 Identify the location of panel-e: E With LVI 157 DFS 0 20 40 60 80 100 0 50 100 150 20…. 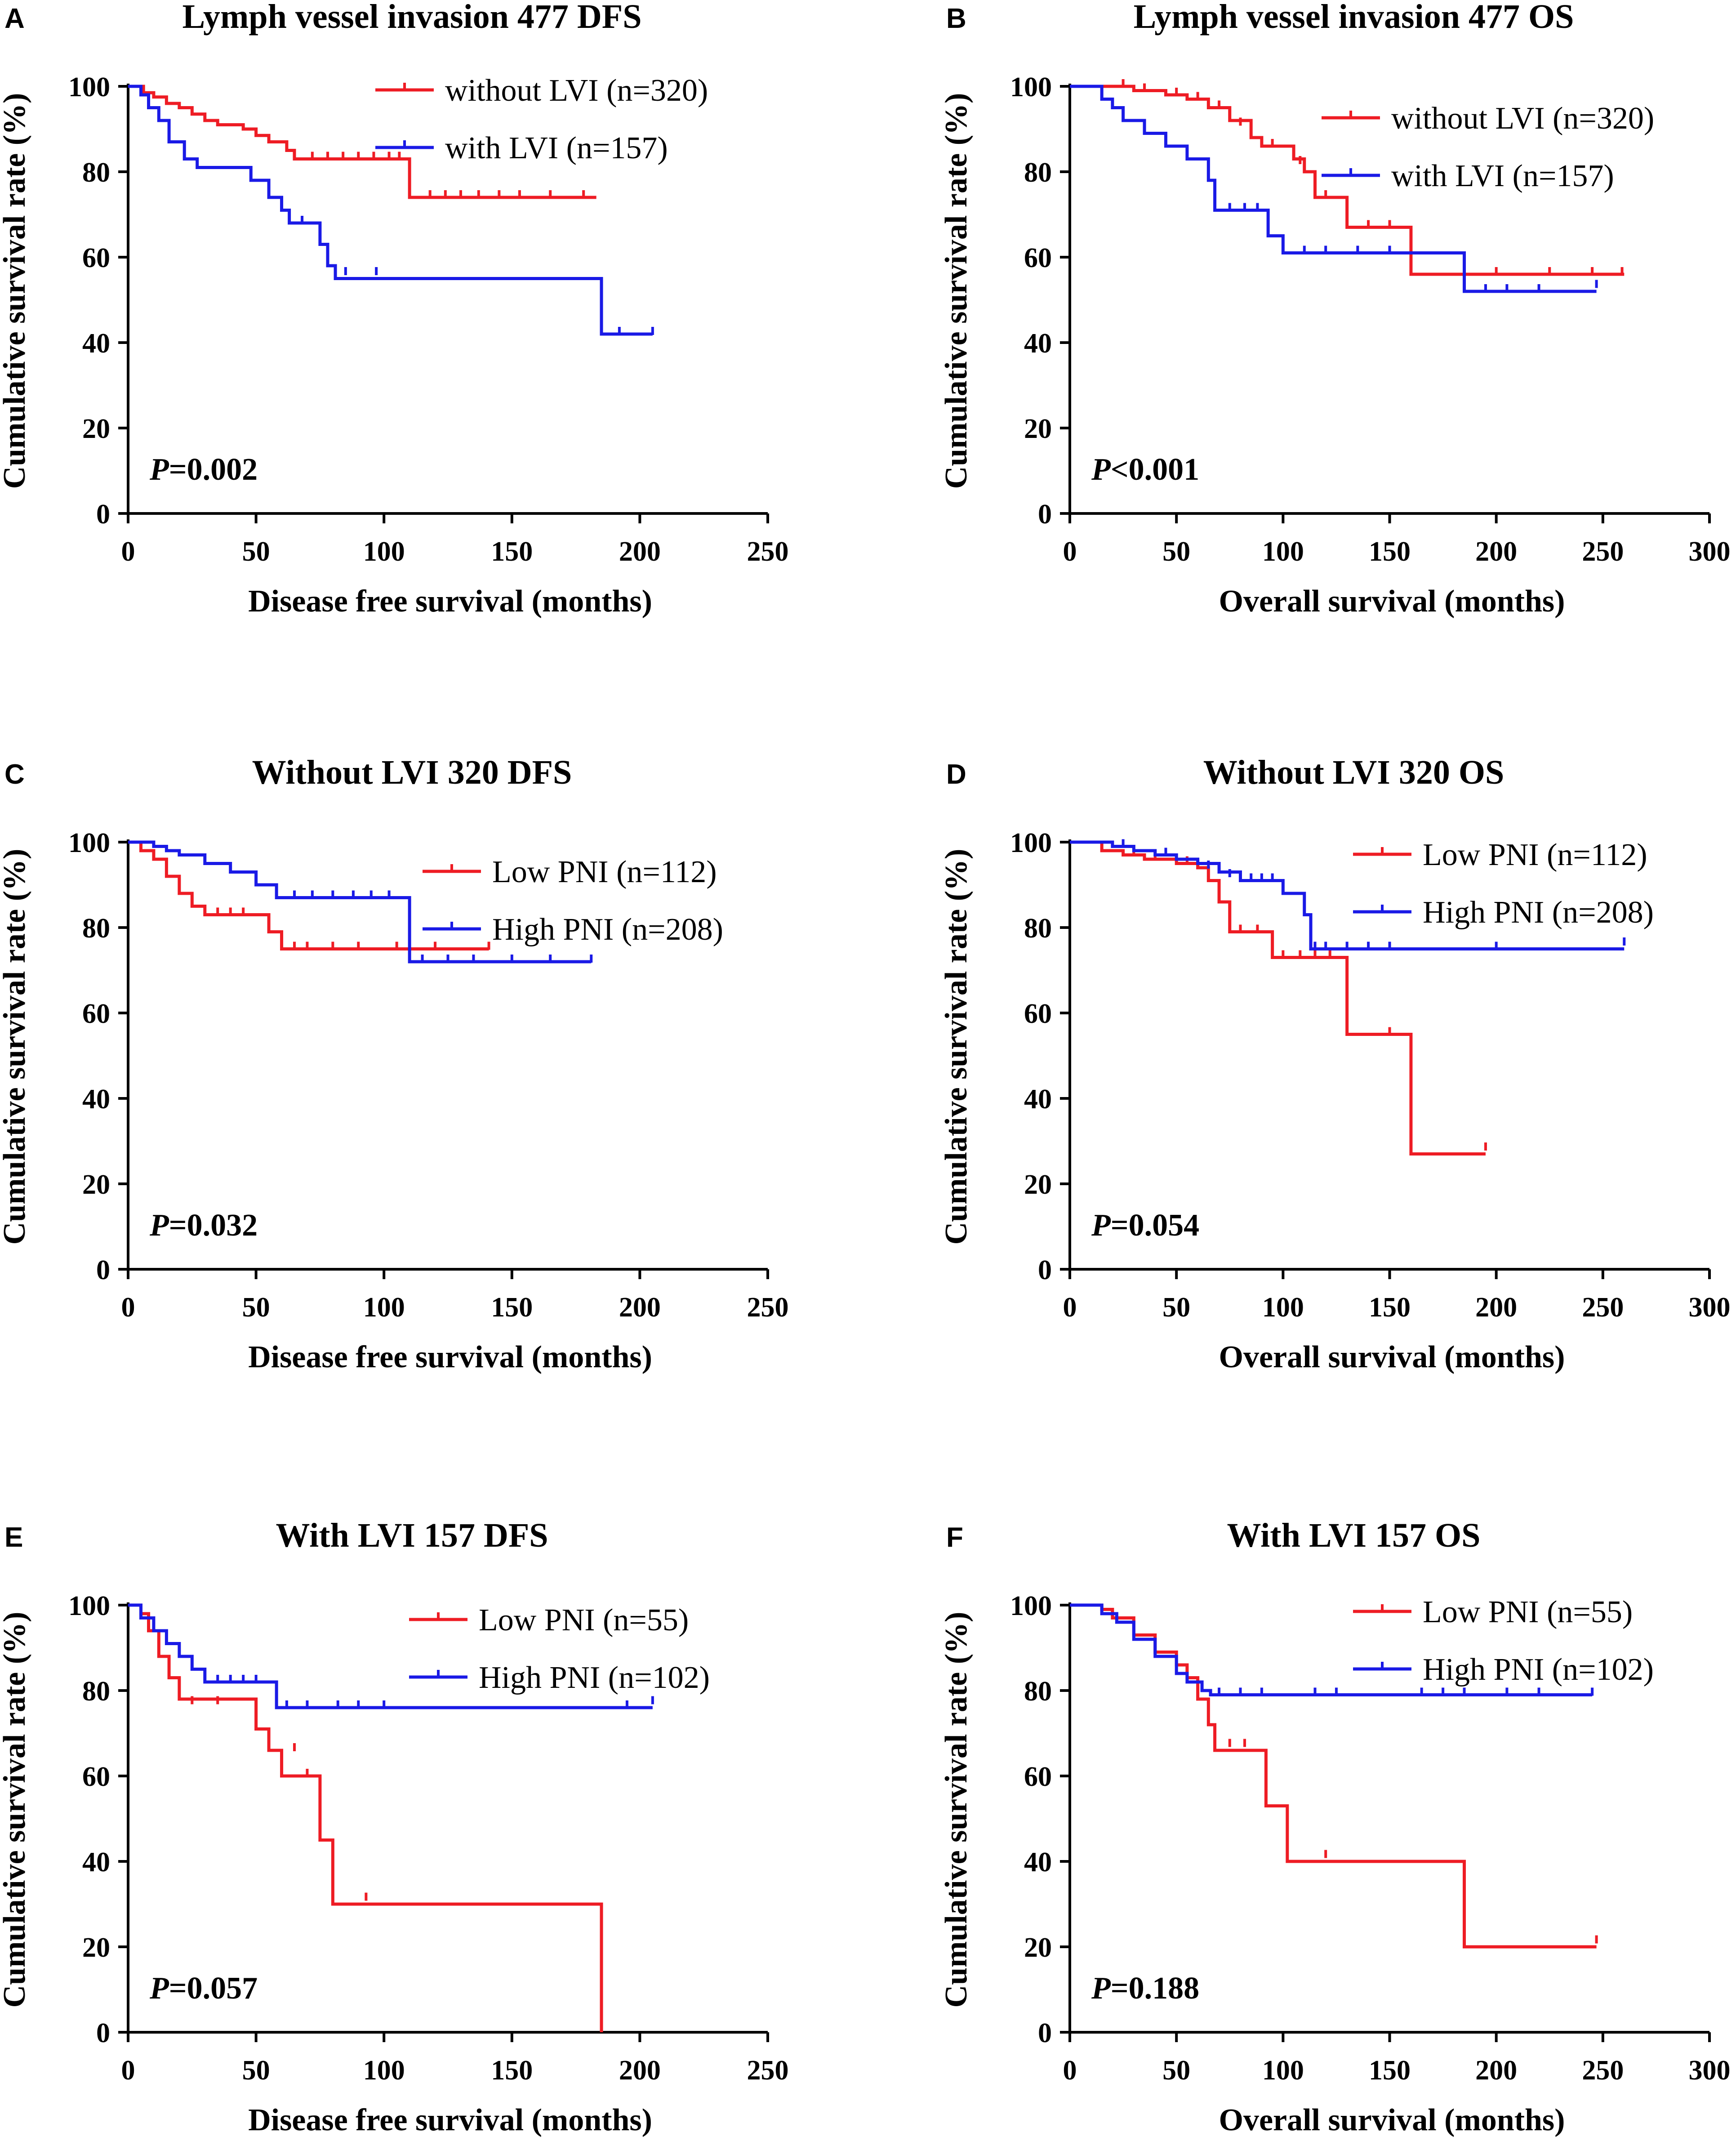
(394, 1827).